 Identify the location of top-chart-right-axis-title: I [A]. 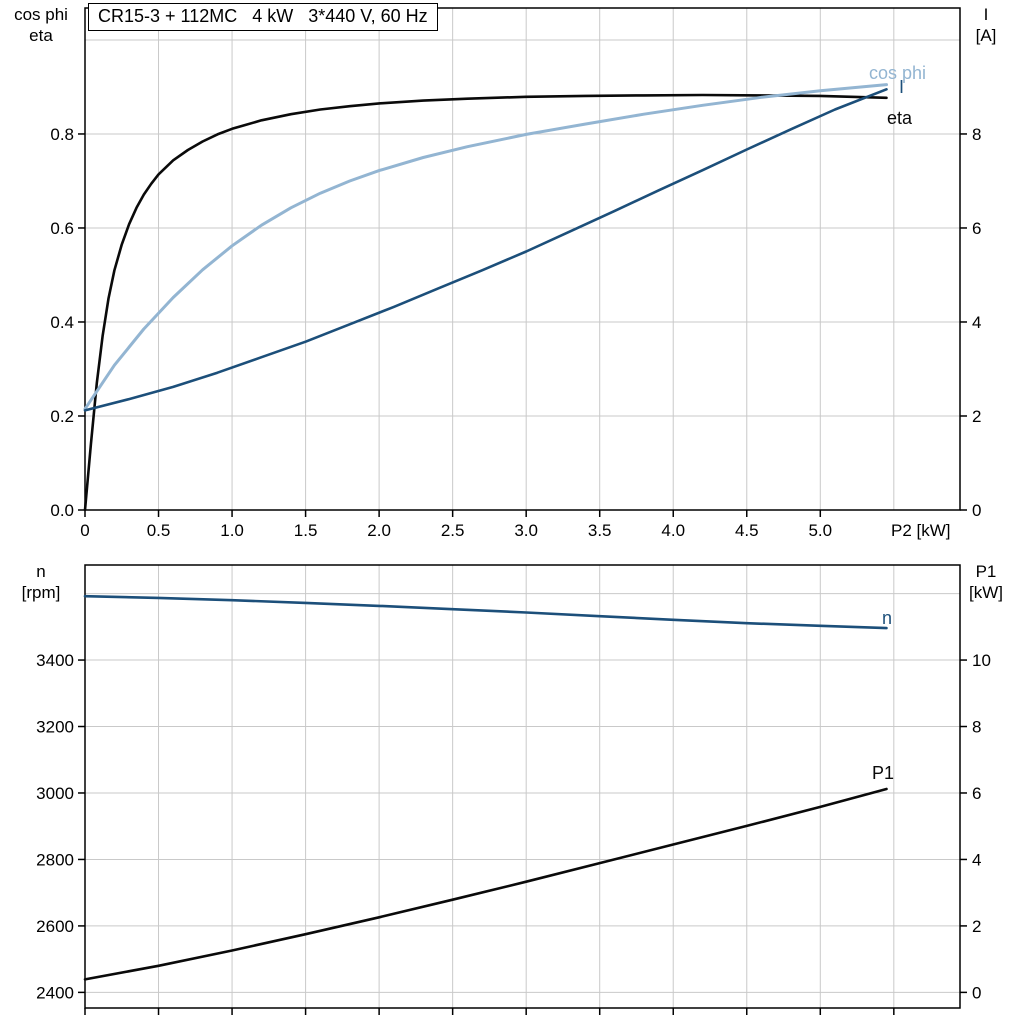
(986, 25).